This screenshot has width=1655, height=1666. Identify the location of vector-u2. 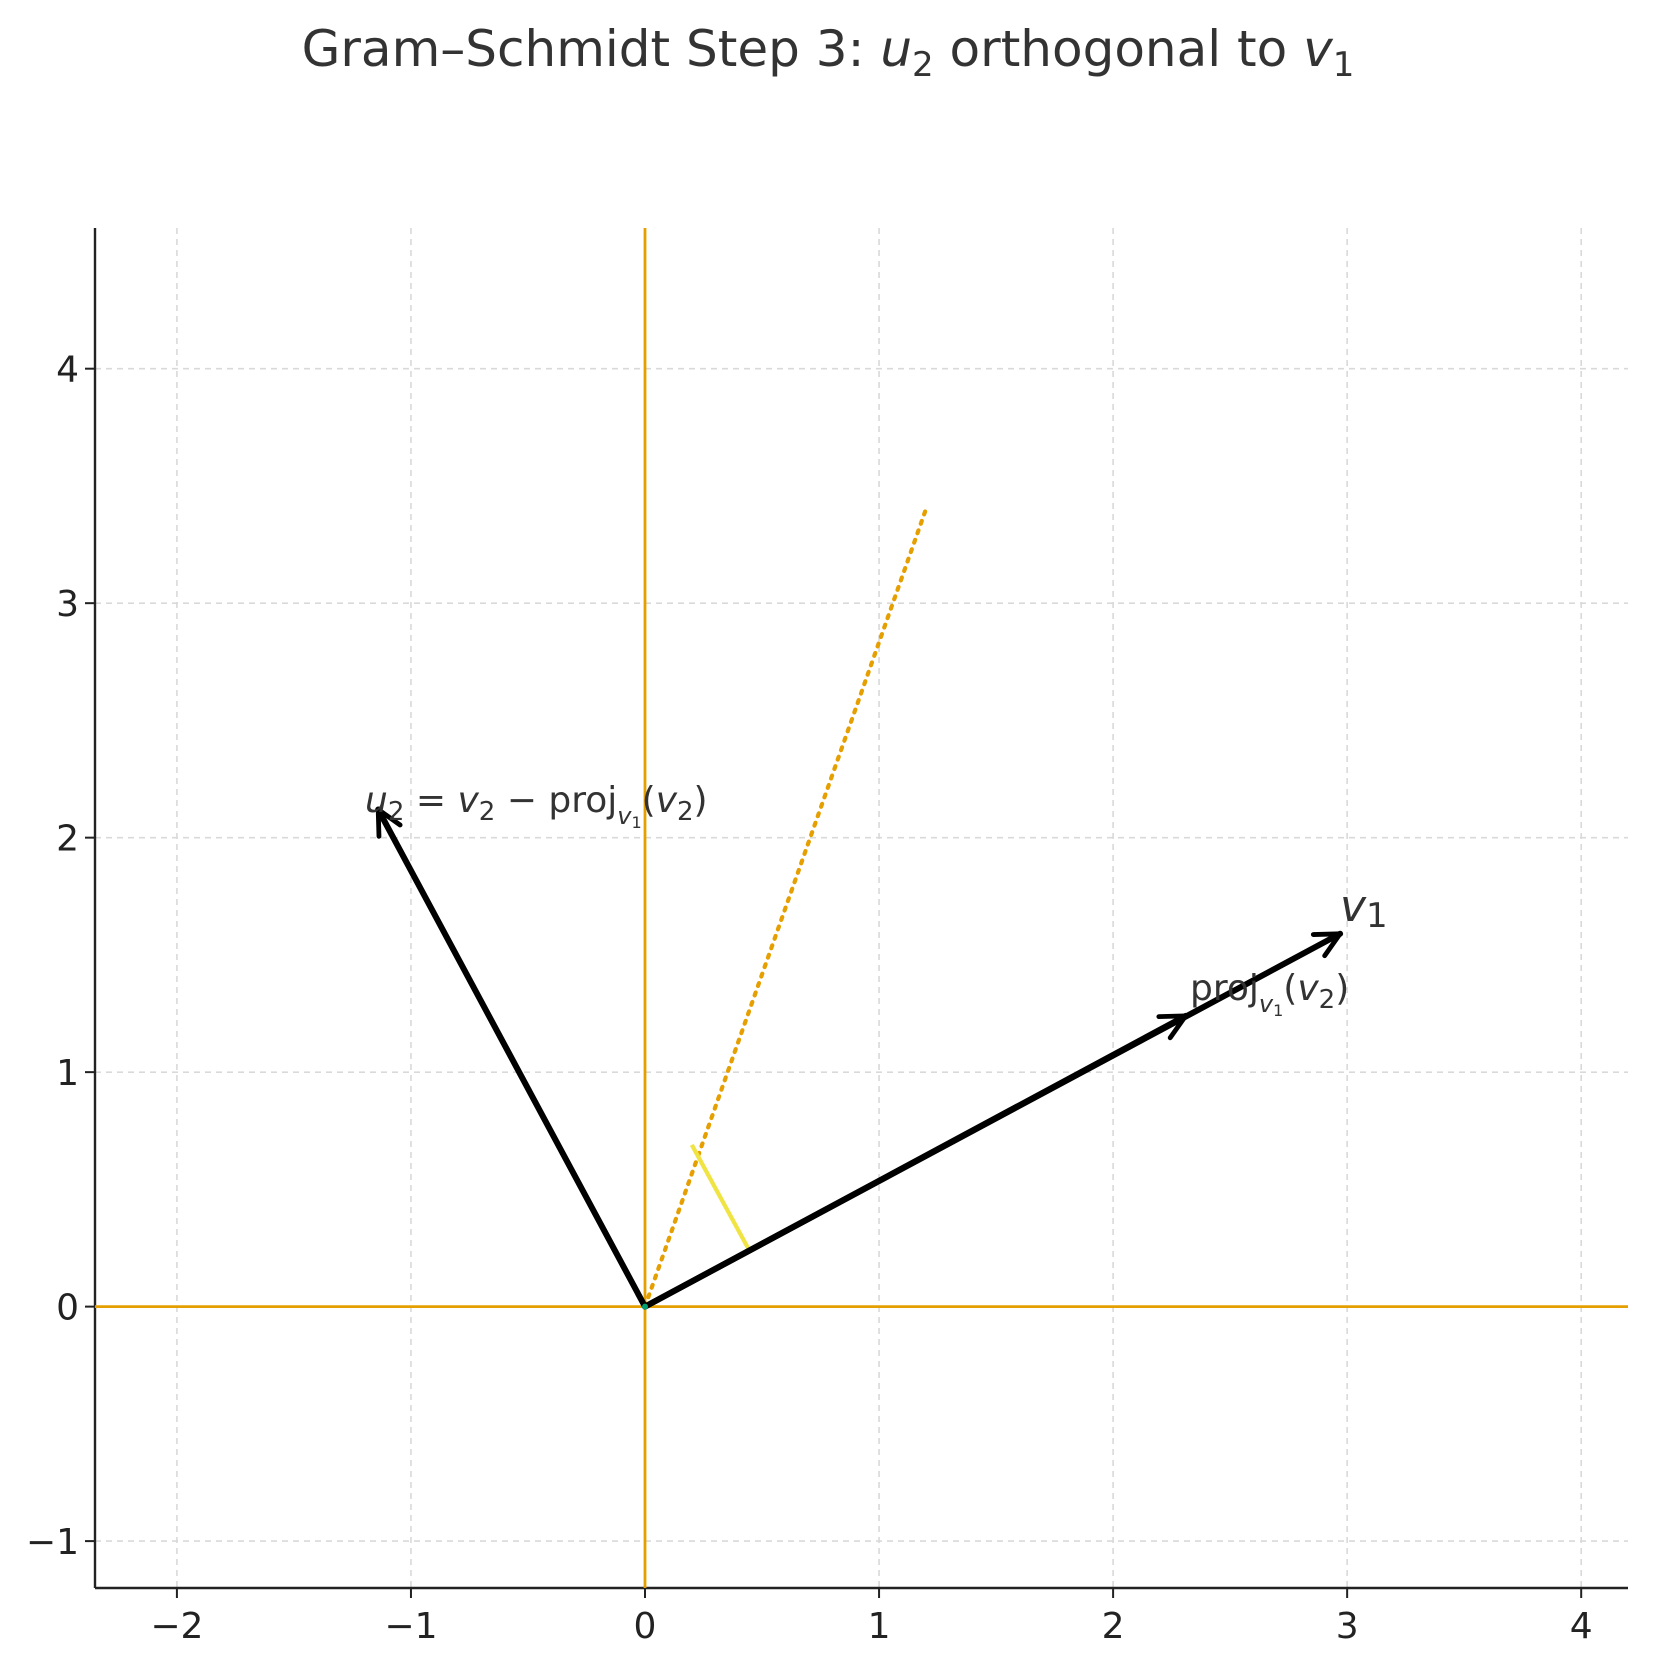
(512, 1058).